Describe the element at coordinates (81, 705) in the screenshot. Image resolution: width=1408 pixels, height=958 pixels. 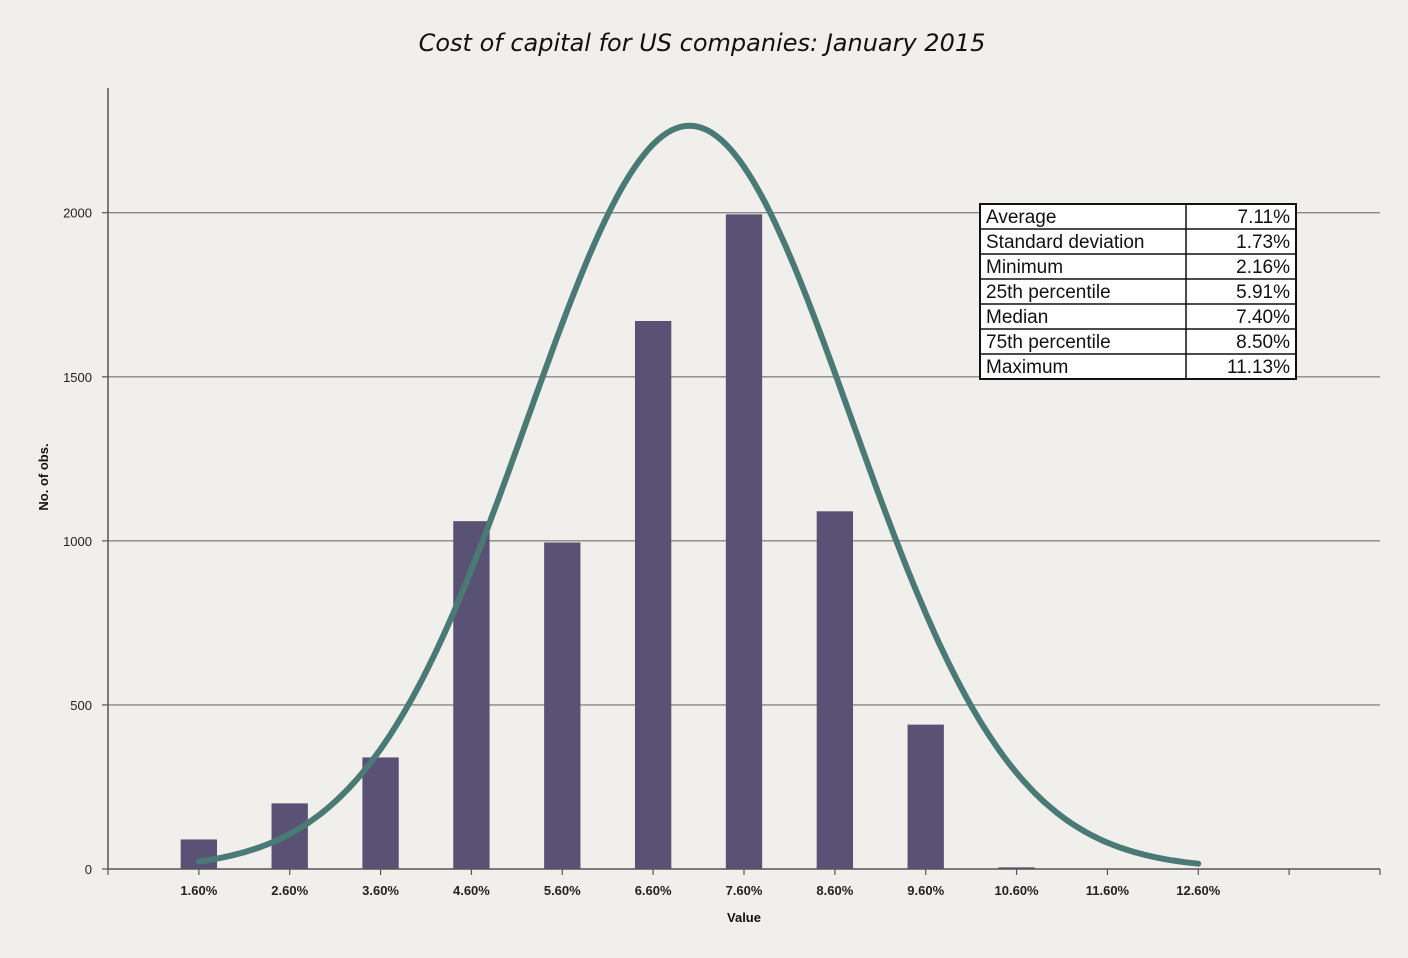
I see `y-tick-label: 500` at that location.